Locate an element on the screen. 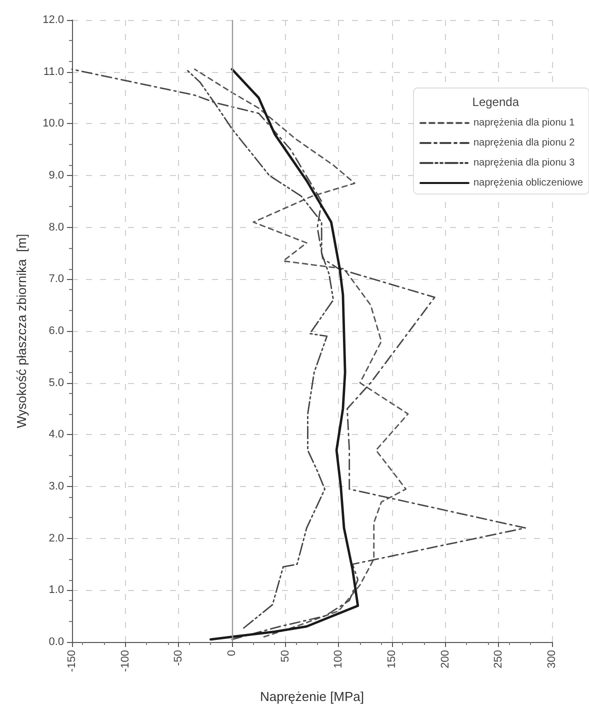 The height and width of the screenshot is (709, 589). y-tick-label: 5.0 is located at coordinates (56, 382).